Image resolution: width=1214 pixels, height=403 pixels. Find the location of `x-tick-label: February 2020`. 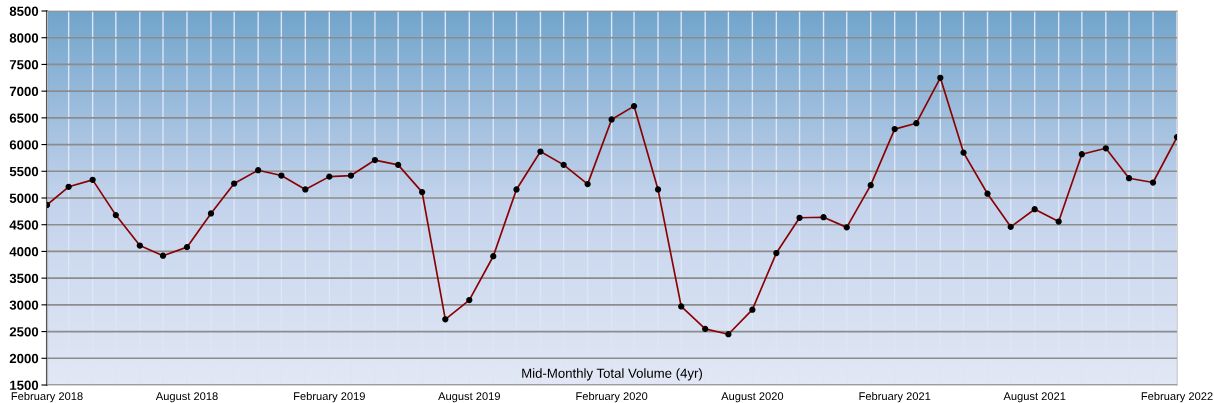

x-tick-label: February 2020 is located at coordinates (612, 397).